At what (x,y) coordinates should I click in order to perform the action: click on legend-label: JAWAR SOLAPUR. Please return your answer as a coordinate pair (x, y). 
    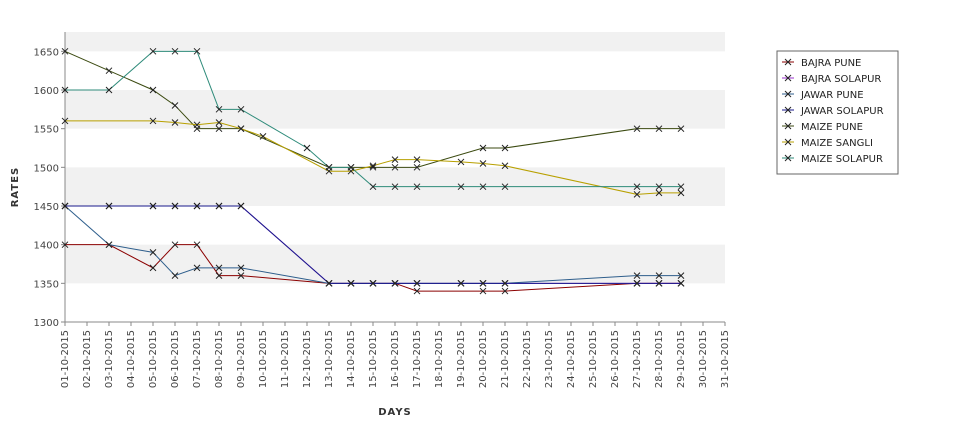
    Looking at the image, I should click on (842, 111).